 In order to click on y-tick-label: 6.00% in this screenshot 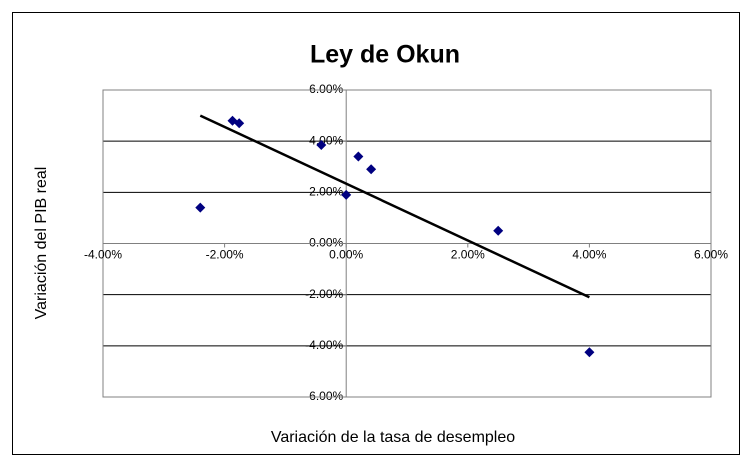, I will do `click(326, 89)`.